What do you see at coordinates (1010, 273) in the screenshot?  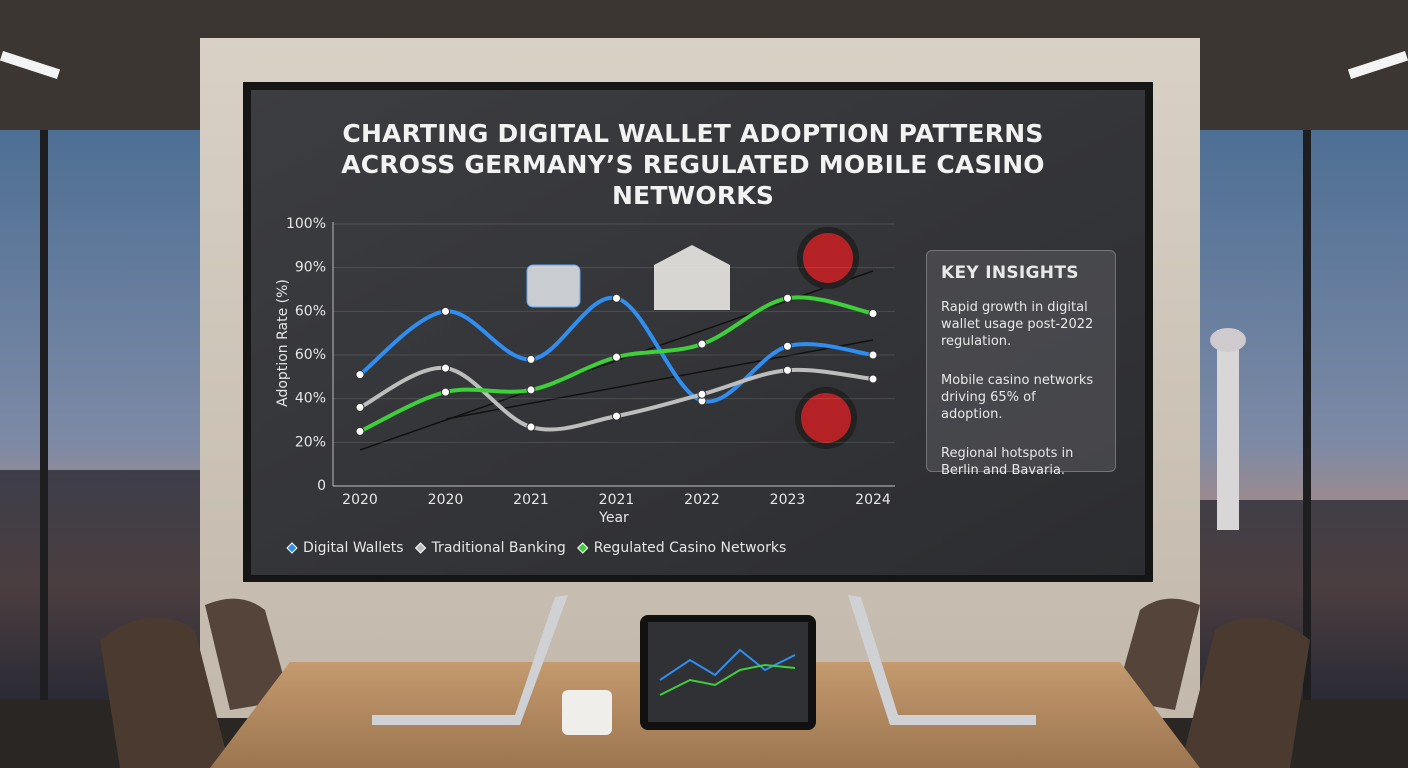 I see `insights-title: KEY INSIGHTS` at bounding box center [1010, 273].